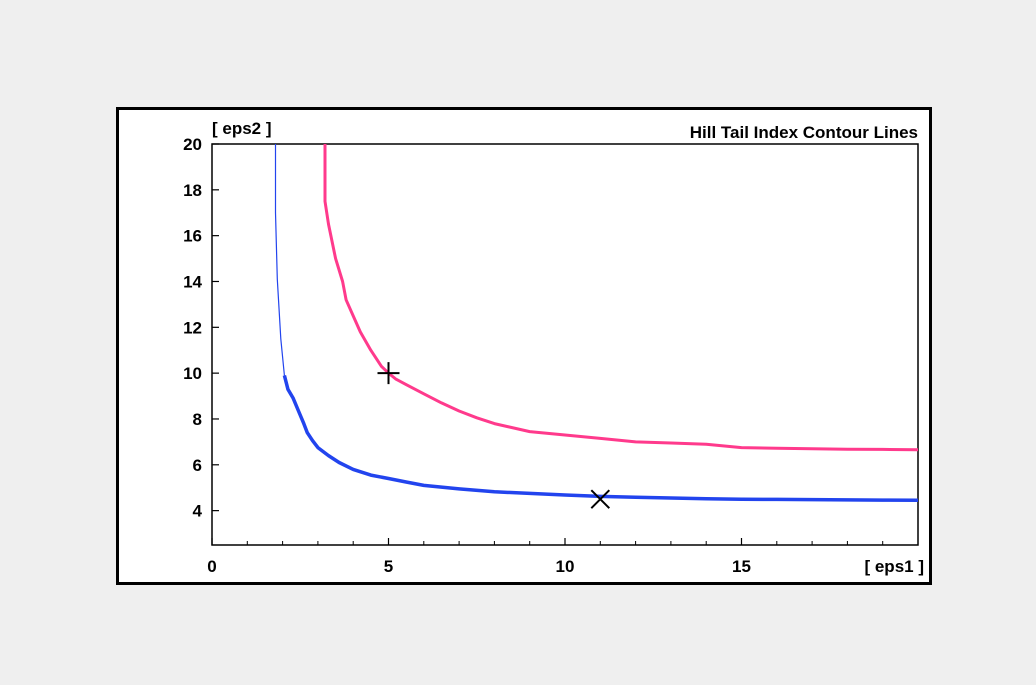 Image resolution: width=1036 pixels, height=685 pixels. I want to click on y-tick-label: 6, so click(197, 465).